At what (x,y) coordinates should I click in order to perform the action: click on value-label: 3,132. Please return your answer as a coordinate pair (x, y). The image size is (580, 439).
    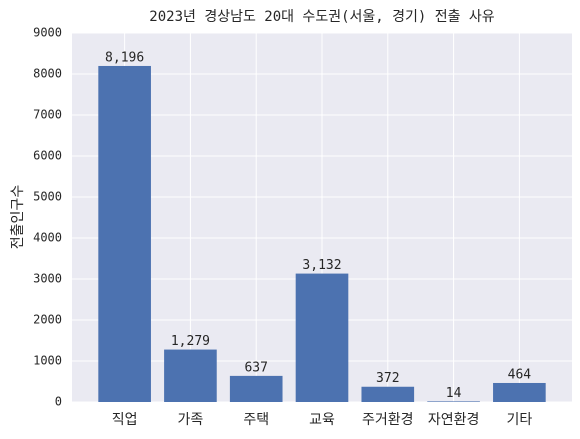
    Looking at the image, I should click on (321, 265).